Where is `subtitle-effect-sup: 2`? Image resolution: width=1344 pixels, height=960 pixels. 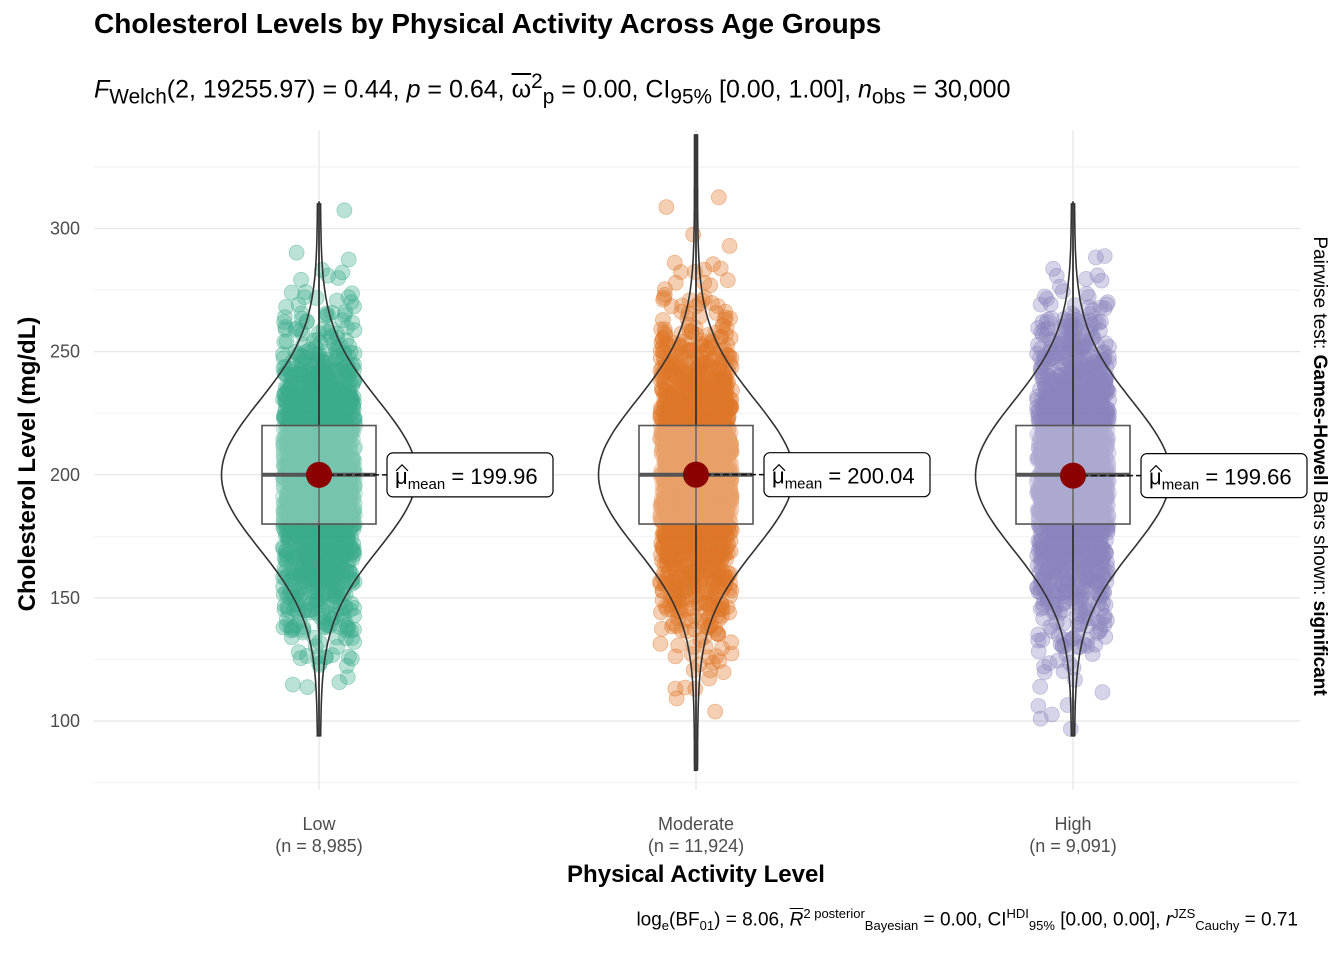 subtitle-effect-sup: 2 is located at coordinates (537, 81).